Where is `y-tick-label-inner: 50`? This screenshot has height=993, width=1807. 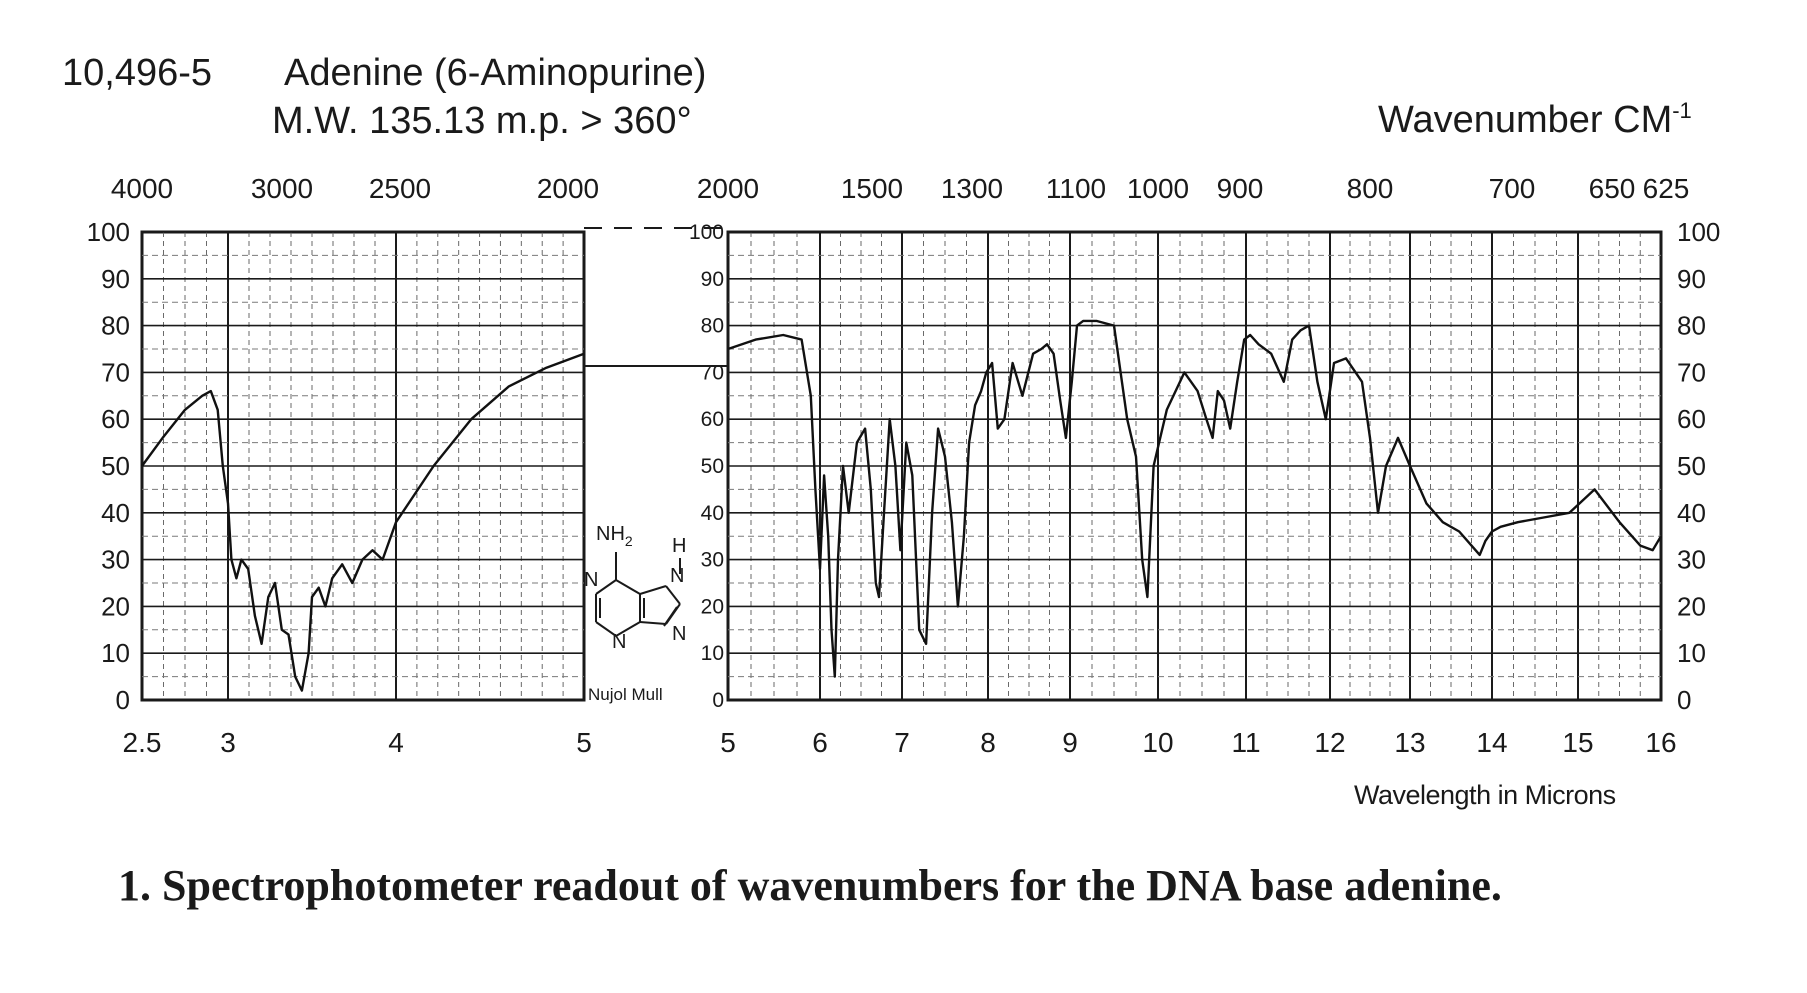
y-tick-label-inner: 50 is located at coordinates (712, 466).